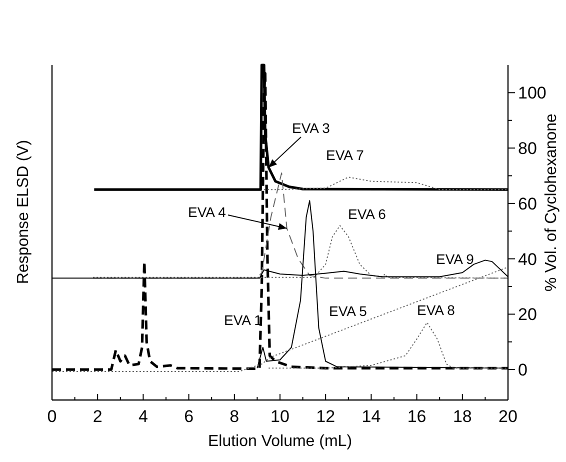 The height and width of the screenshot is (462, 566). What do you see at coordinates (97, 416) in the screenshot?
I see `x-tick-label: 2` at bounding box center [97, 416].